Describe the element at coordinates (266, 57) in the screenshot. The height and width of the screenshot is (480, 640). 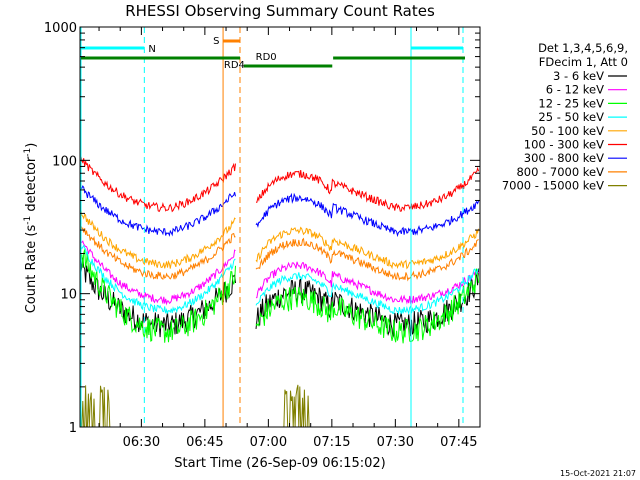
I see `rd0-label: RD0` at that location.